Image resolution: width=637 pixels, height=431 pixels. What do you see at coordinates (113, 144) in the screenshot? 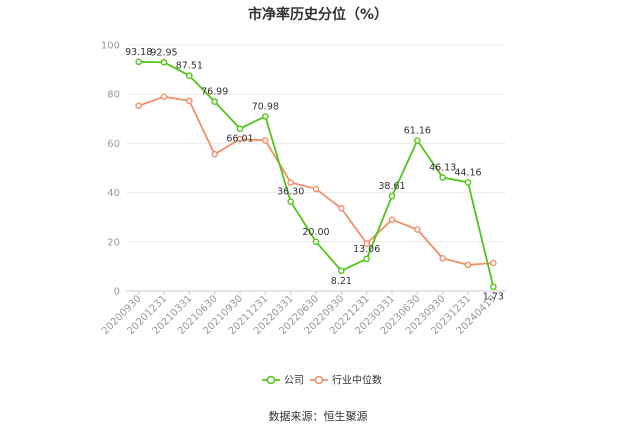
I see `y-tick-label: 60` at bounding box center [113, 144].